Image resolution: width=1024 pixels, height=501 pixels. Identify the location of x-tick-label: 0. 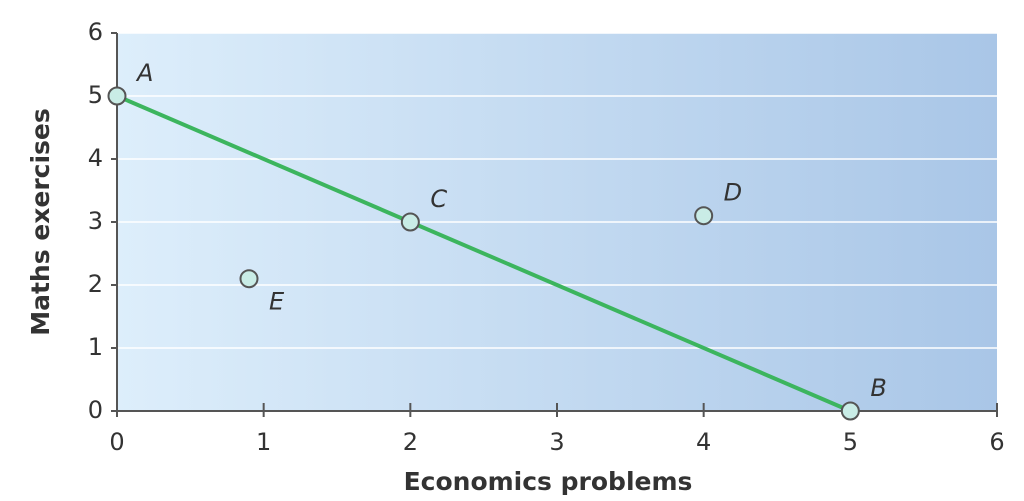
(116, 442).